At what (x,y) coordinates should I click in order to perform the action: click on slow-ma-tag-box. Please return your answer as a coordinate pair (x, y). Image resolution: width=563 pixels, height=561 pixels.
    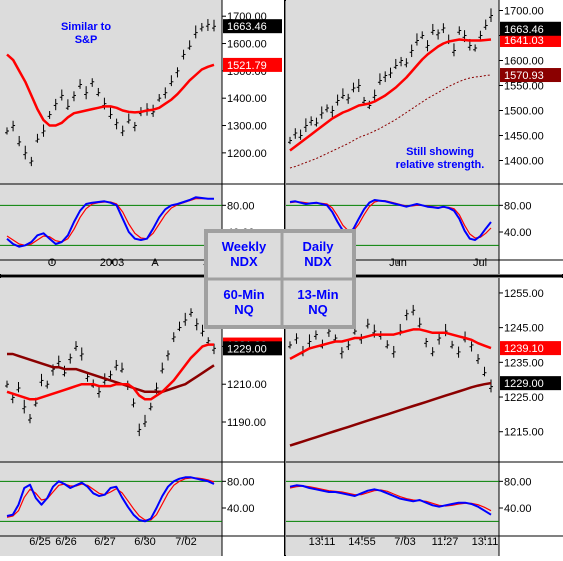
    Looking at the image, I should click on (530, 75).